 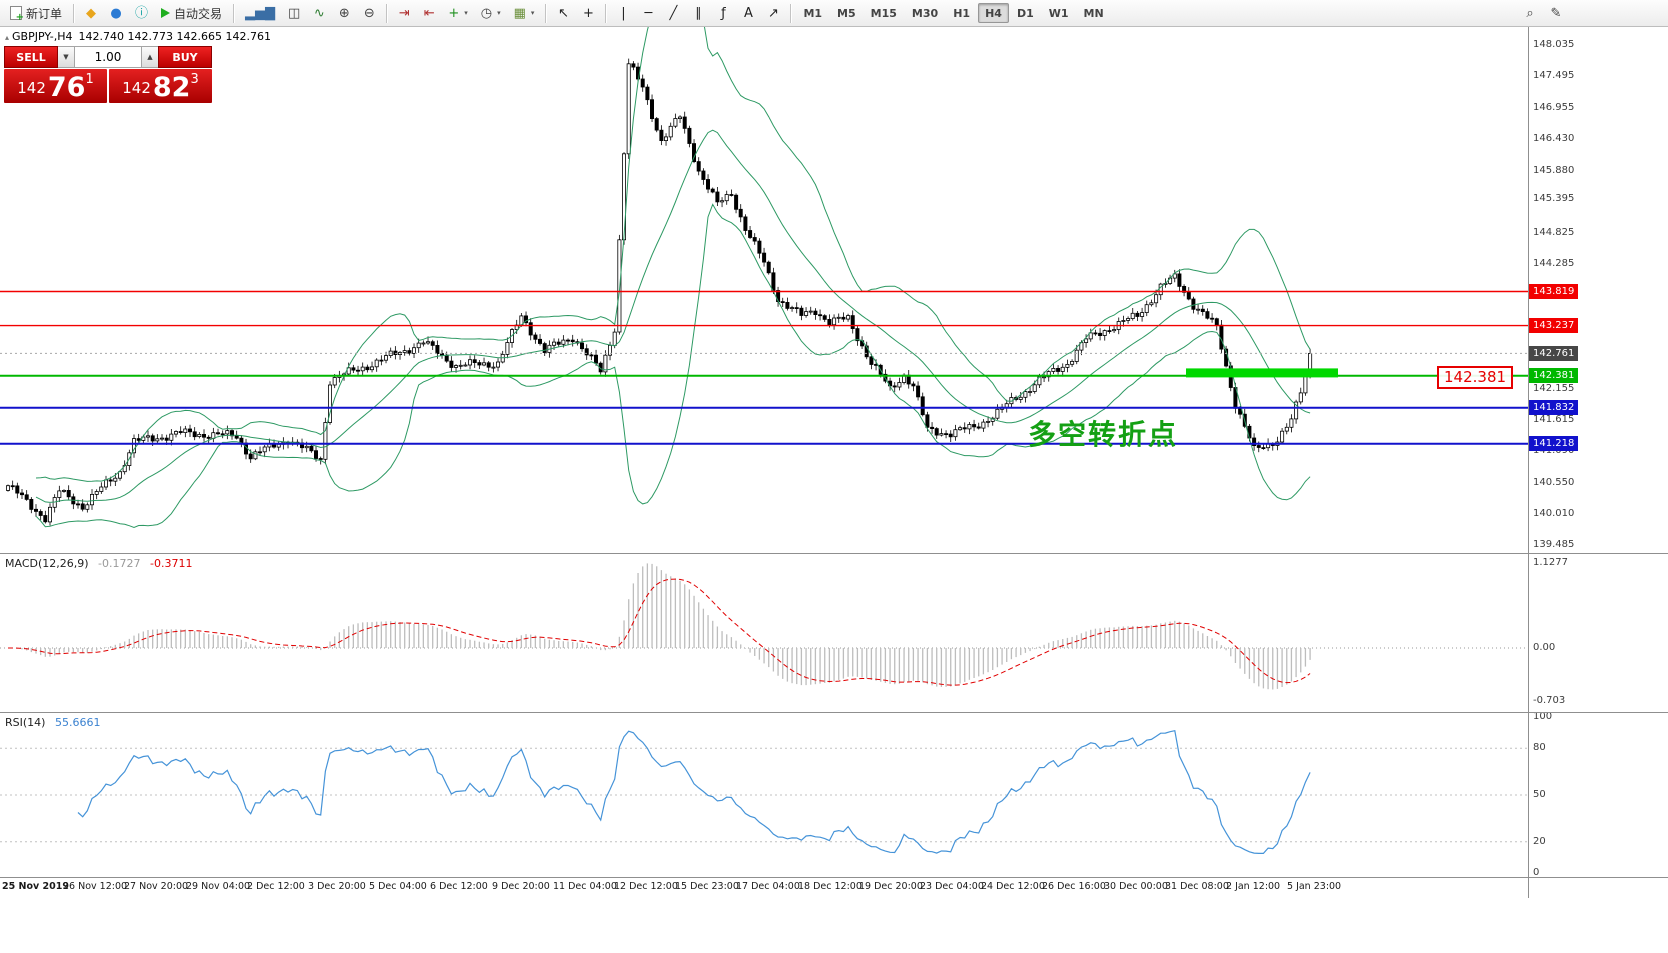 I want to click on chart-annotation-text: 多空转折点, so click(x=1103, y=434).